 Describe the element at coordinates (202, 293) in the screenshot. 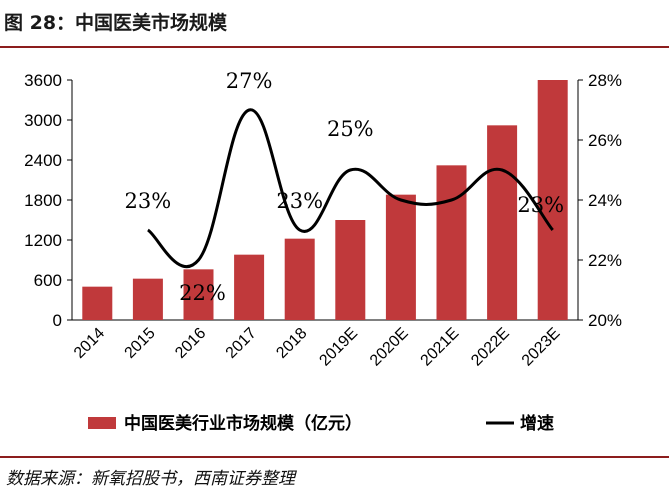

I see `growth-data-label: 22%` at that location.